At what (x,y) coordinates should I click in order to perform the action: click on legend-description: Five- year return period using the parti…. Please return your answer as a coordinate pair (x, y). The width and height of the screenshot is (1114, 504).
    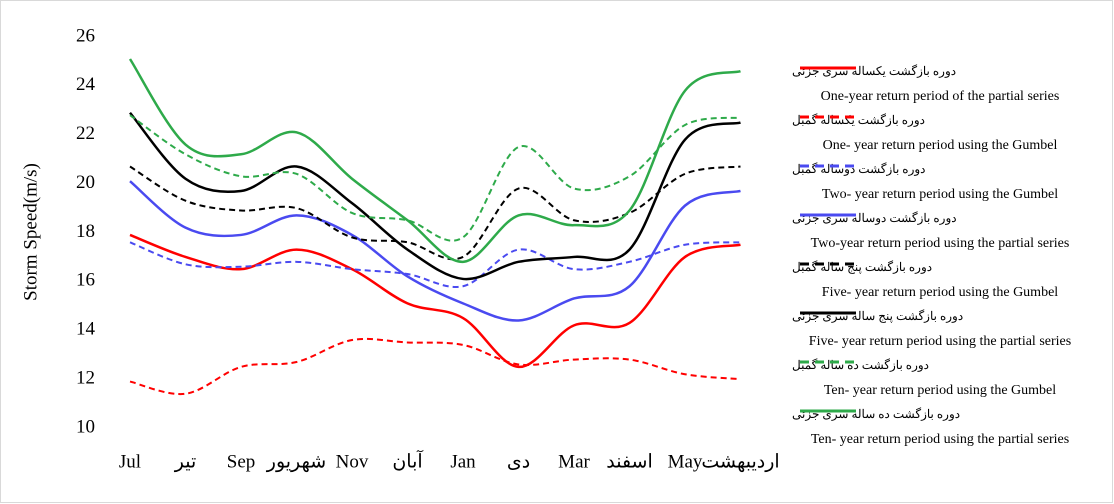
    Looking at the image, I should click on (940, 341).